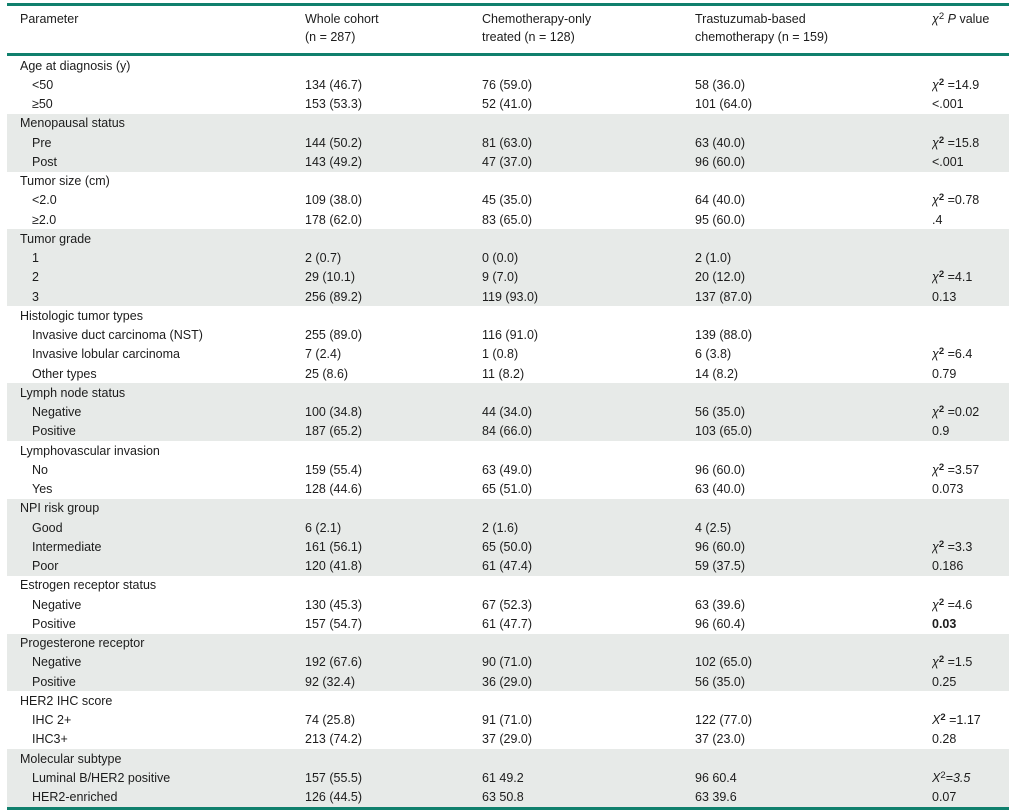 The image size is (1016, 810). What do you see at coordinates (508, 200) in the screenshot?
I see `table-row: <2.0 109 (38.0) 45 (35.0) 64 (40.0) χ2 =0.78` at bounding box center [508, 200].